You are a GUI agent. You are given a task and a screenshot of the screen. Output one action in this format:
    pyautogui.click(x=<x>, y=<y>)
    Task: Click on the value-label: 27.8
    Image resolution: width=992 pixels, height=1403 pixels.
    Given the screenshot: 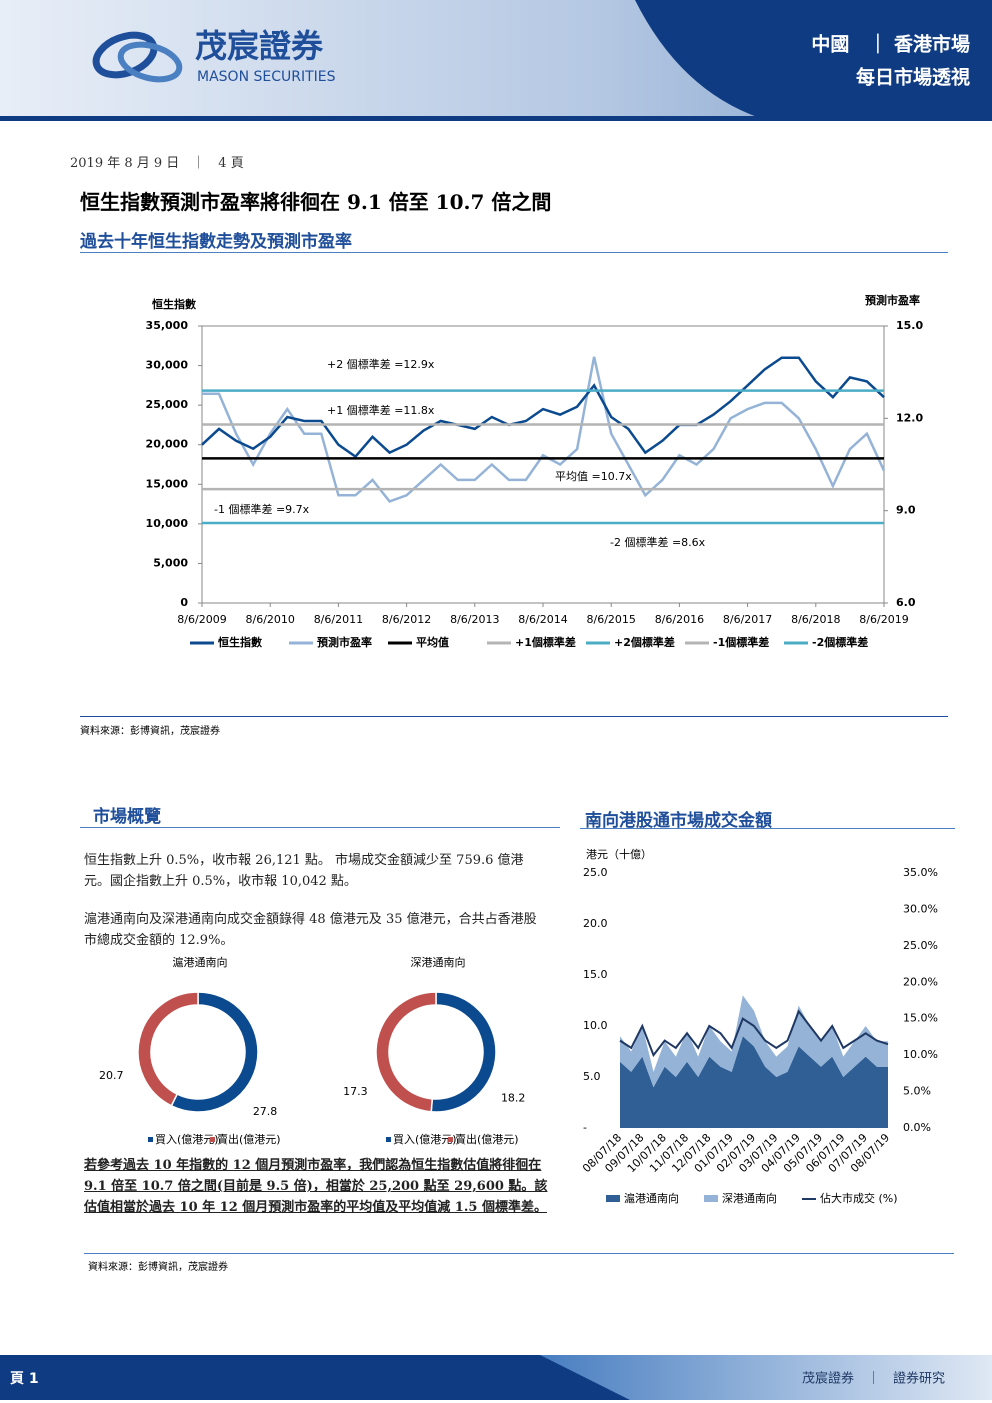 What is the action you would take?
    pyautogui.click(x=265, y=1111)
    